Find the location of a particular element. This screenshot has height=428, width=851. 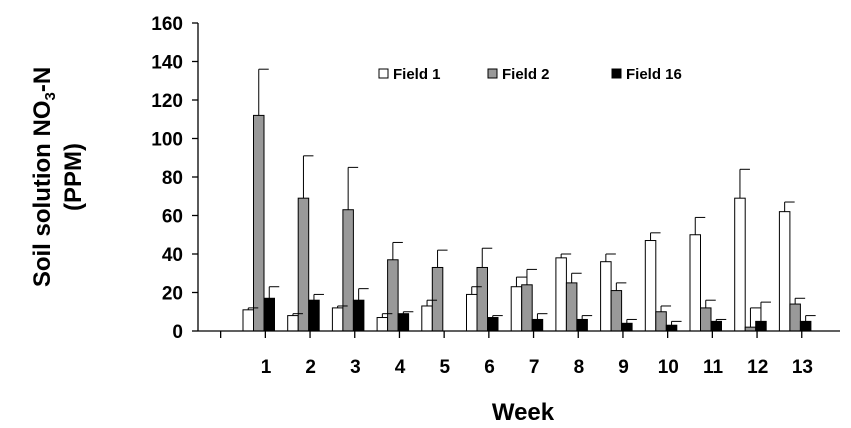

y-tick-label: 80 is located at coordinates (172, 178).